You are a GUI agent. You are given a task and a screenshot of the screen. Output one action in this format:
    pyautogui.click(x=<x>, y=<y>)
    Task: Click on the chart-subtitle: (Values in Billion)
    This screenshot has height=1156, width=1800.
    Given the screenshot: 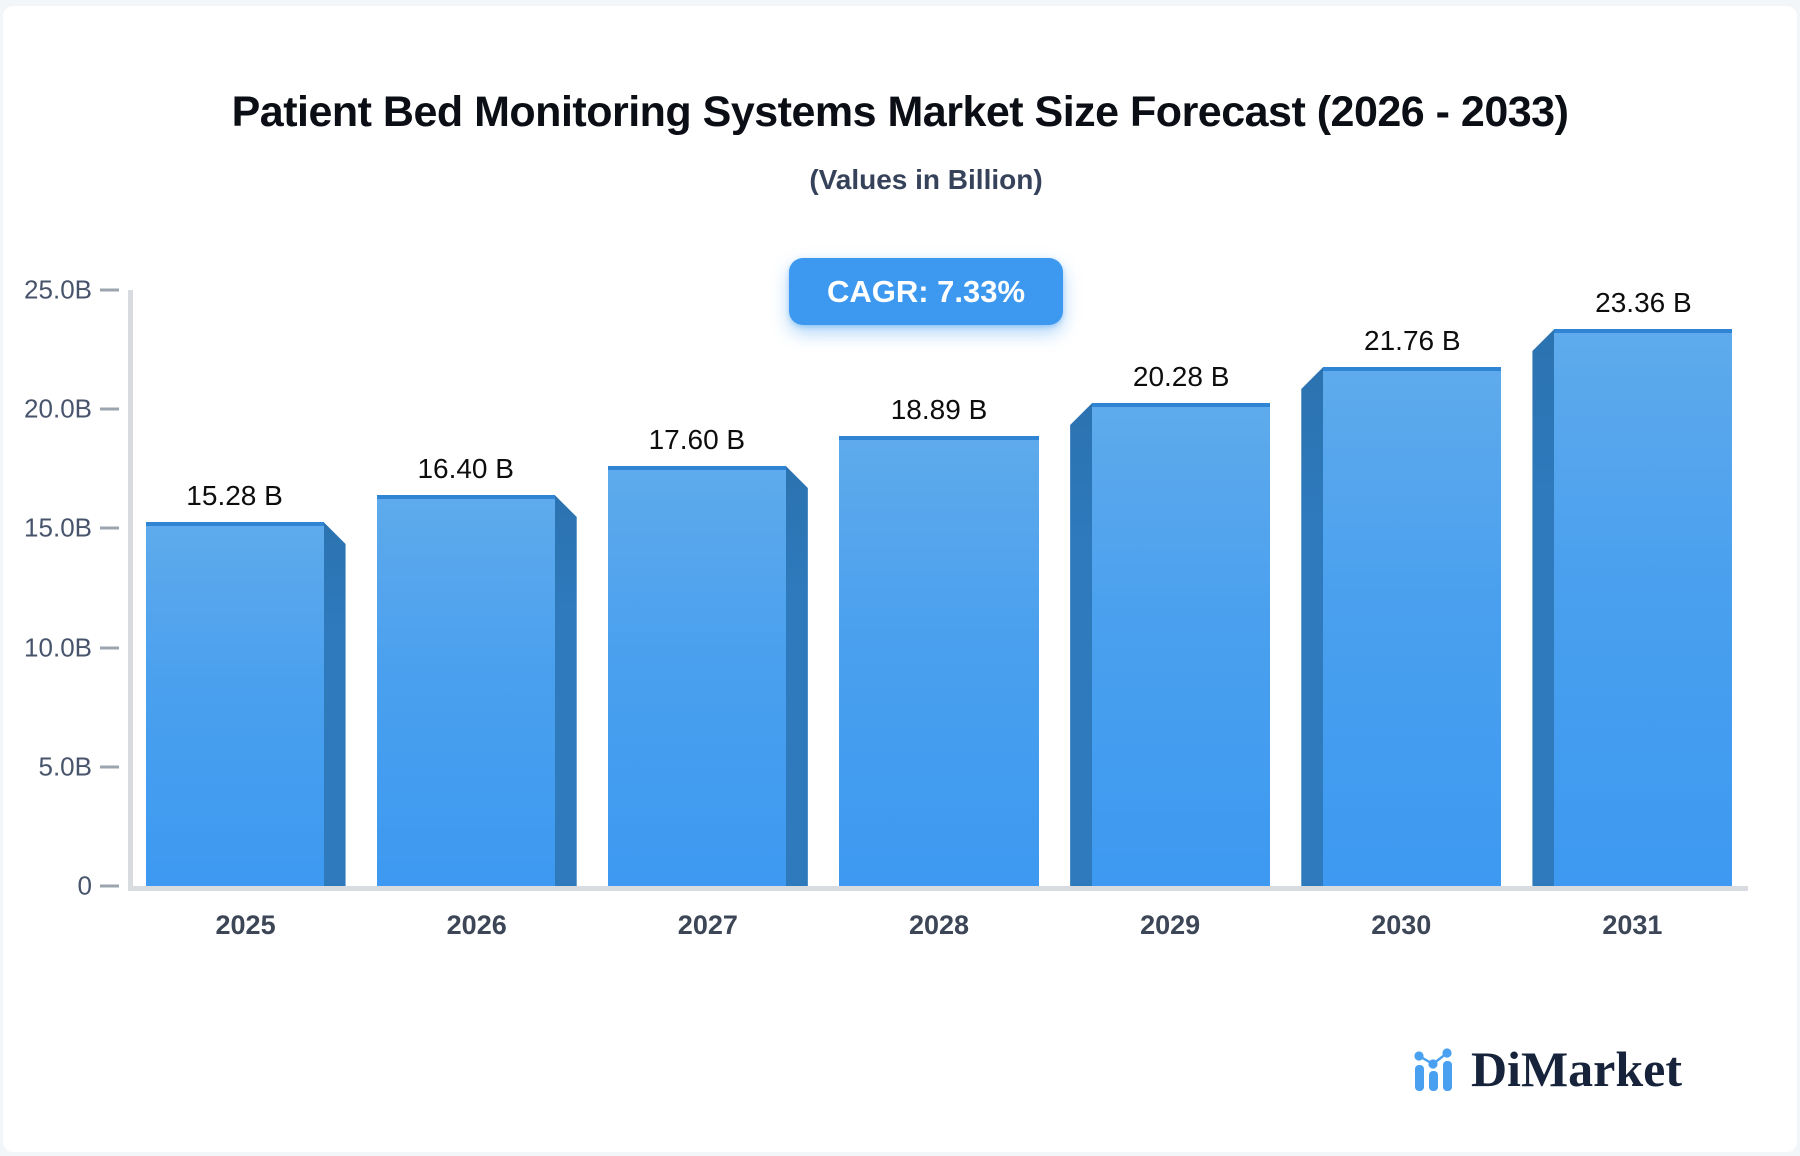 What is the action you would take?
    pyautogui.click(x=926, y=179)
    